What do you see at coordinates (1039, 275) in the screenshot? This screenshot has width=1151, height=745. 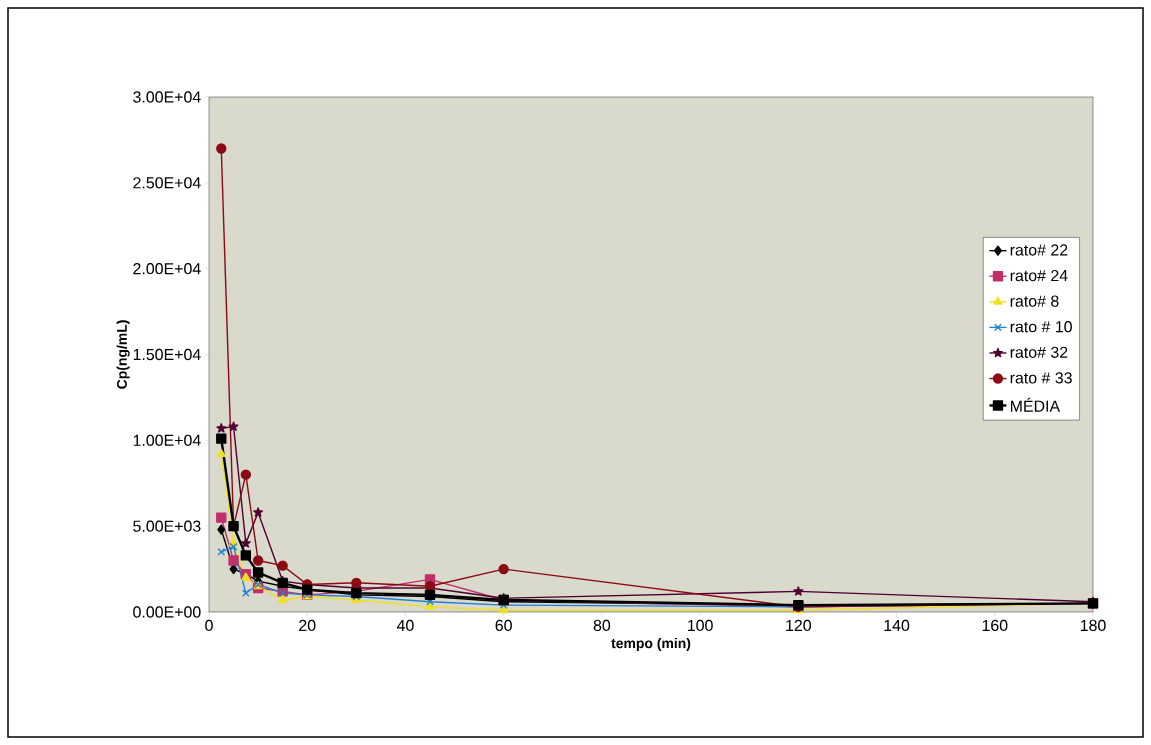 I see `legend-label: rato# 24` at bounding box center [1039, 275].